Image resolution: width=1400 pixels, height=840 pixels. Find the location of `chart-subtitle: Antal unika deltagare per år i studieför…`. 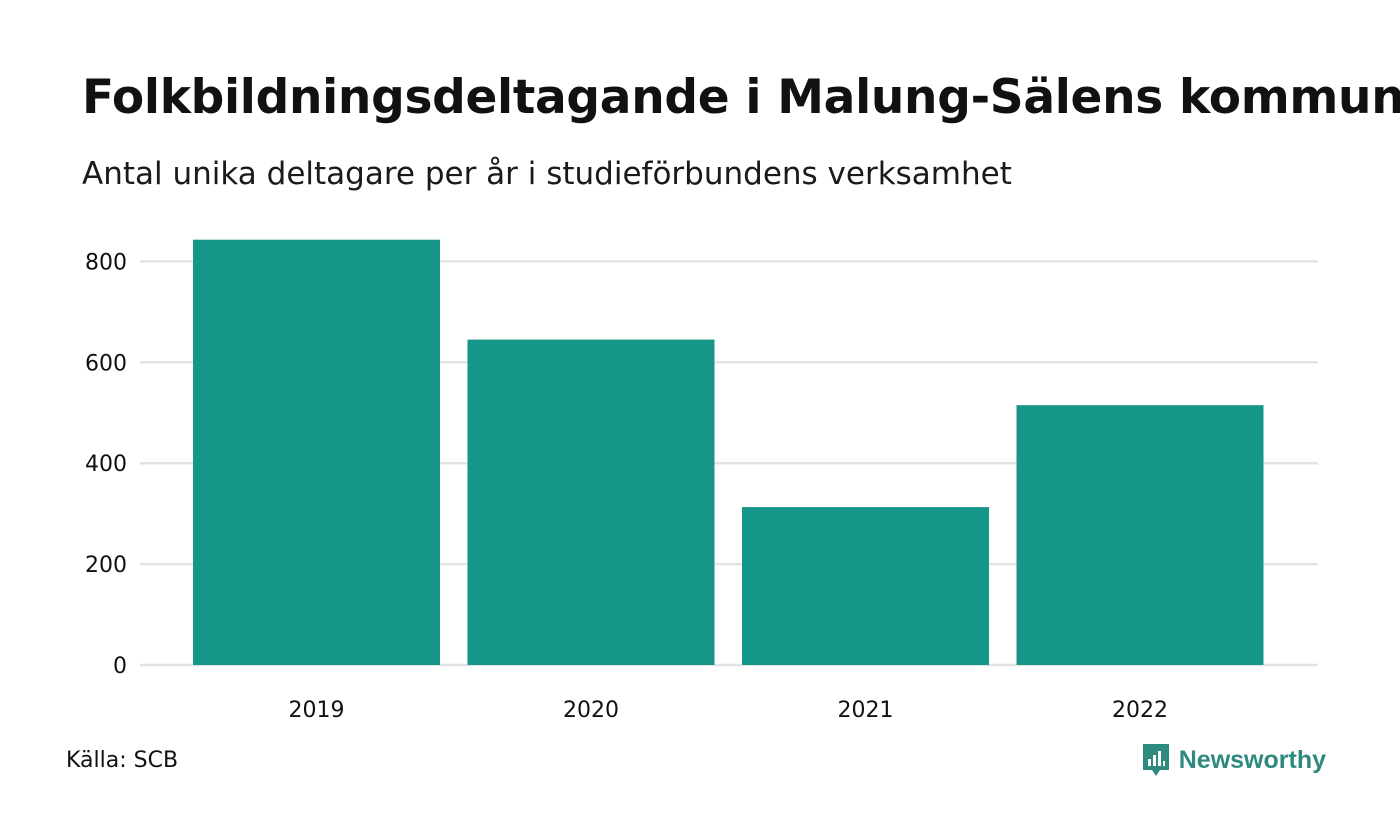

chart-subtitle: Antal unika deltagare per år i studieför… is located at coordinates (547, 174).